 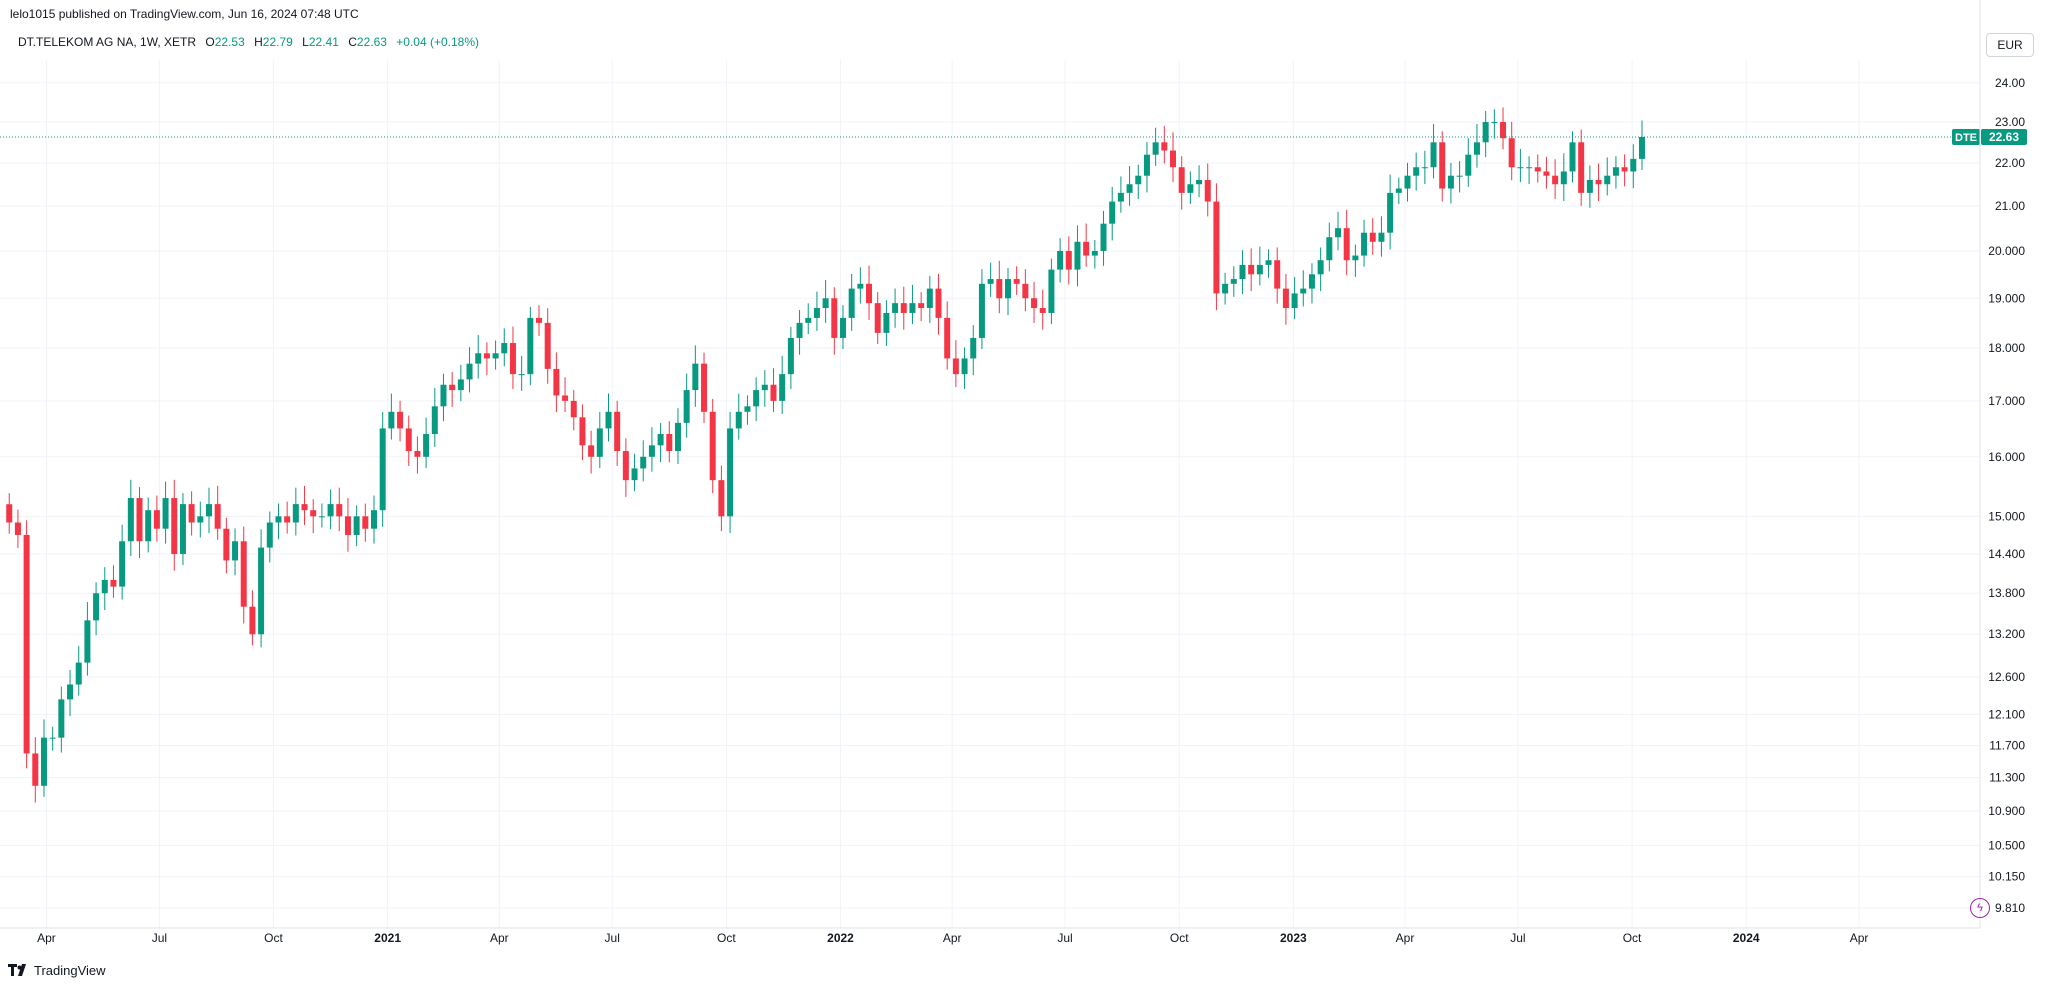 I want to click on currency-button: EUR, so click(x=2010, y=45).